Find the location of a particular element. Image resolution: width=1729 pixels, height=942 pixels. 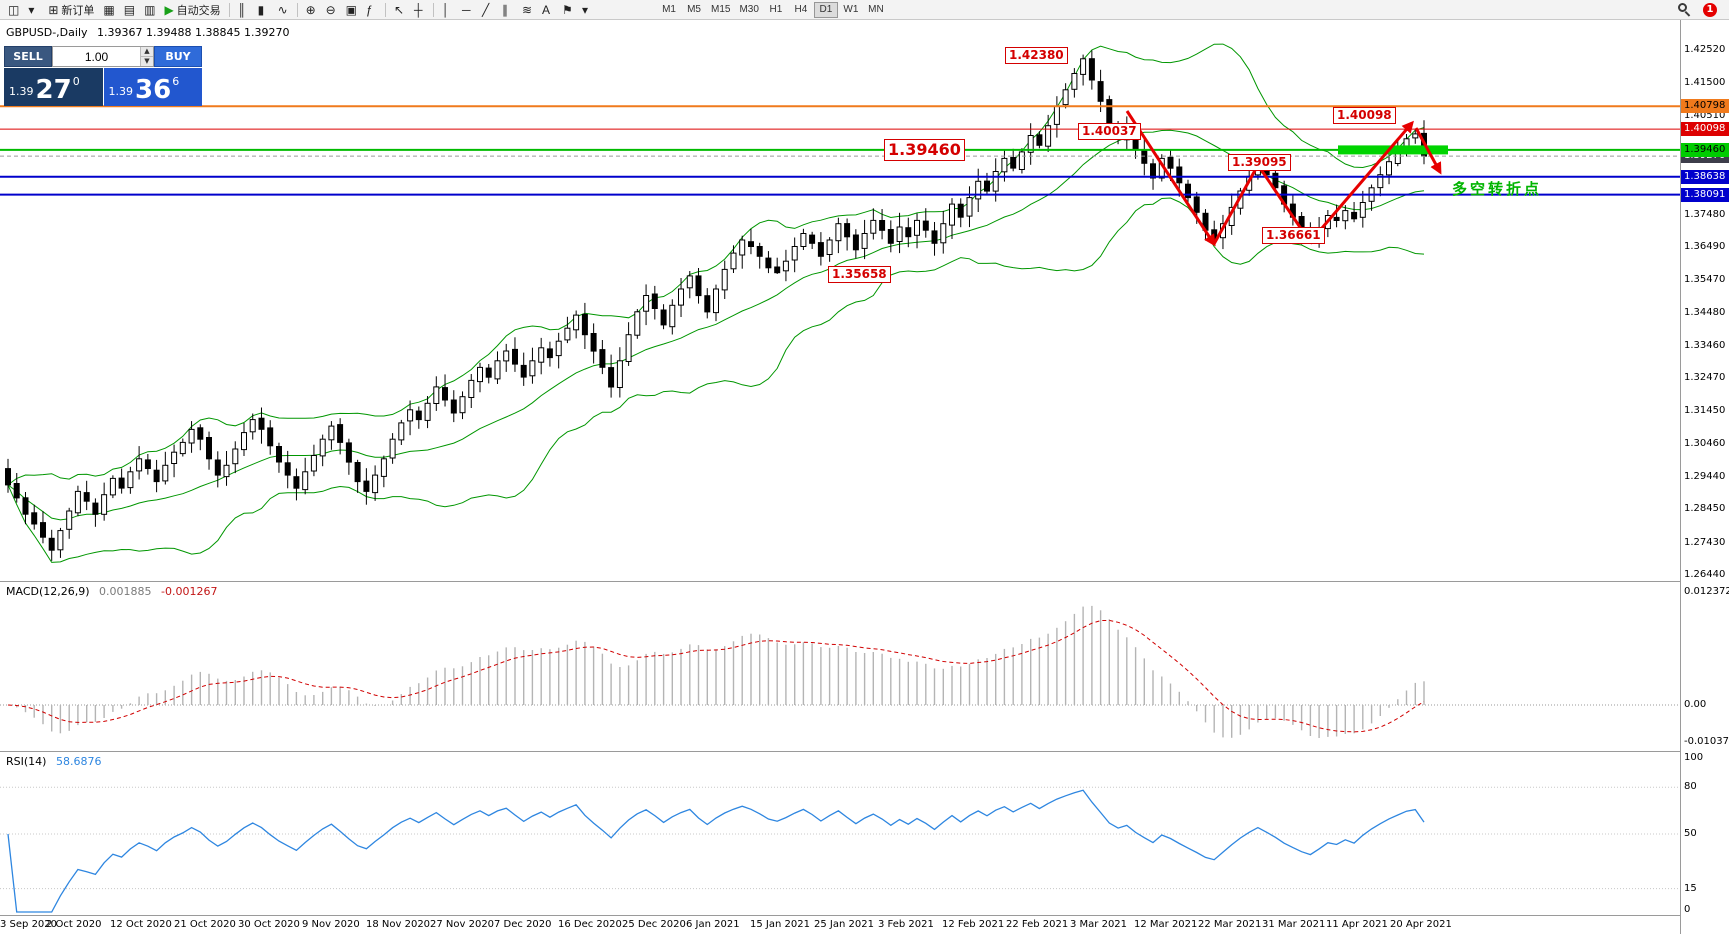

new-chart-icon: ◫ is located at coordinates (14, 9).